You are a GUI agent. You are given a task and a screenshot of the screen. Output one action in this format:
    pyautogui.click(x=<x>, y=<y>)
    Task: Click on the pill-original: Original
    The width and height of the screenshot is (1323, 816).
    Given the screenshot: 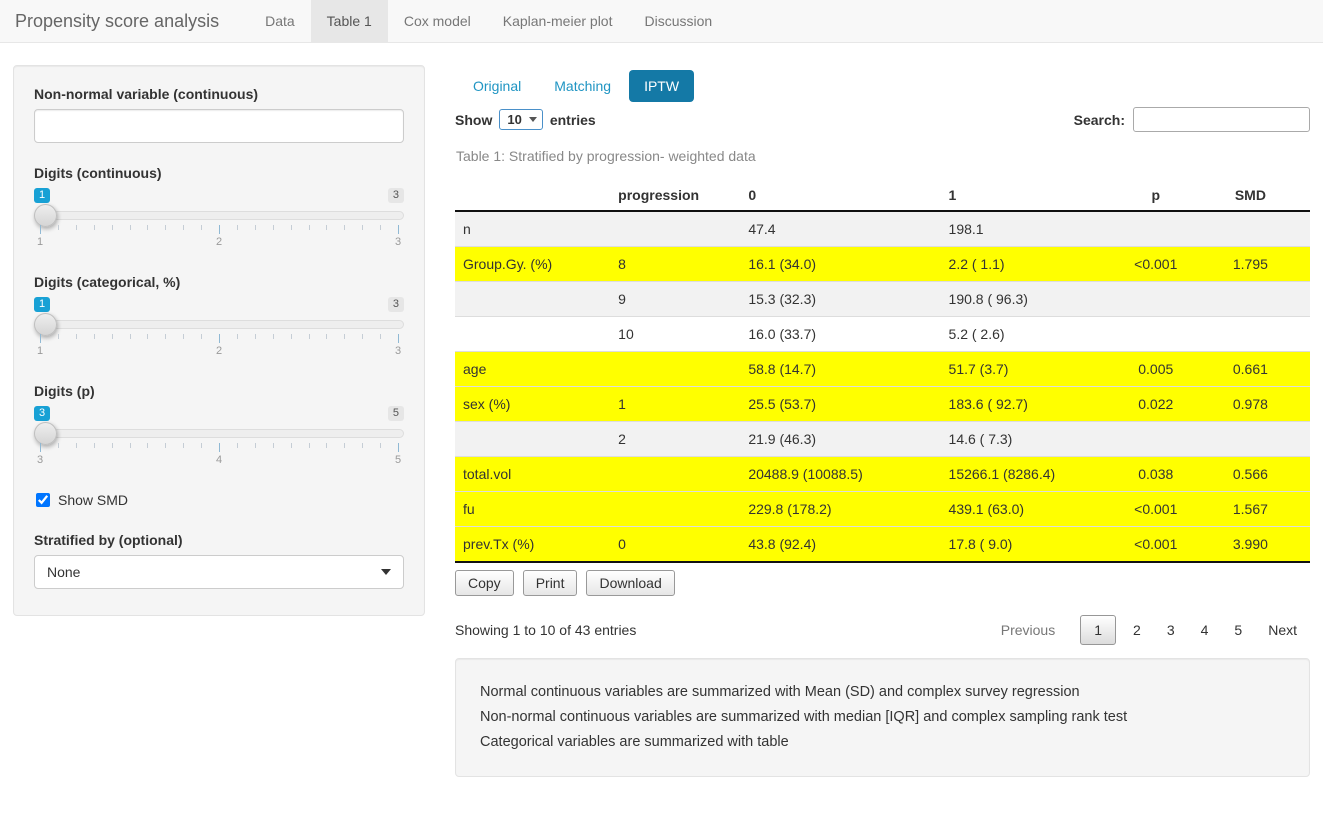 What is the action you would take?
    pyautogui.click(x=497, y=86)
    